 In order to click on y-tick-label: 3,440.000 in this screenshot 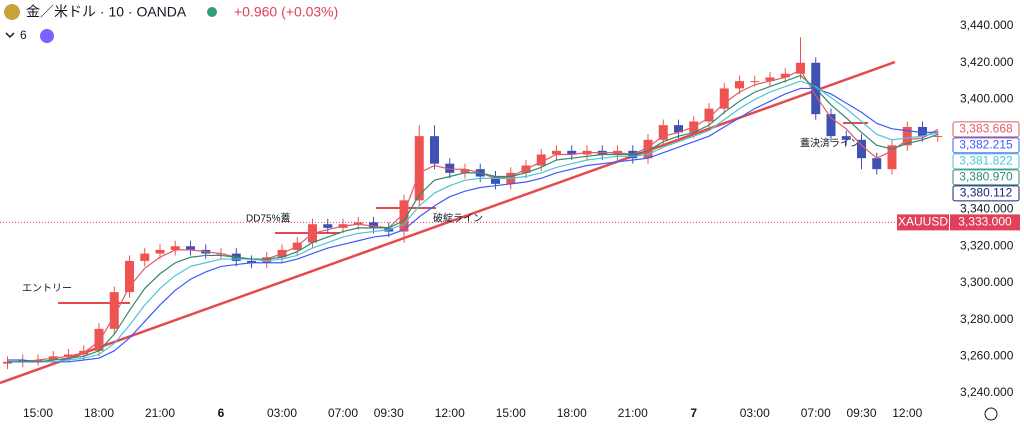, I will do `click(987, 25)`.